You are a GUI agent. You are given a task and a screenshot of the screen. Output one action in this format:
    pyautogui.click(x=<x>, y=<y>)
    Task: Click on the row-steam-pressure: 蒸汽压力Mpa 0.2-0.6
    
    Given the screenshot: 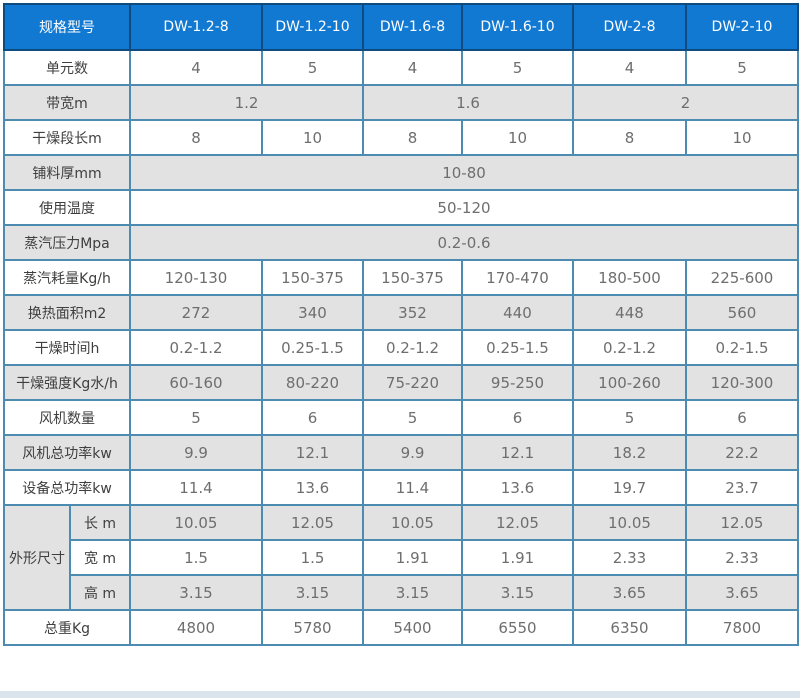 What is the action you would take?
    pyautogui.click(x=401, y=242)
    